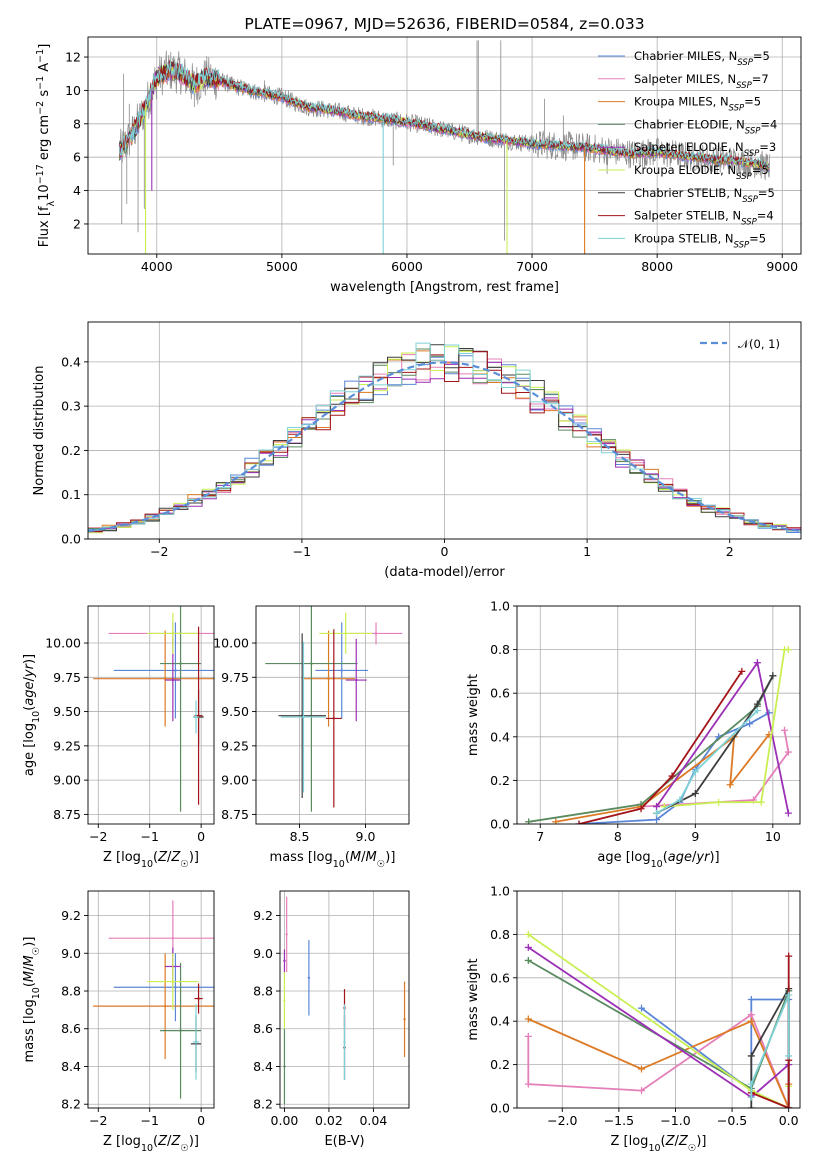 The width and height of the screenshot is (819, 1170). Describe the element at coordinates (681, 102) in the screenshot. I see `legend-entry-text: Kroupa MILES, N` at that location.